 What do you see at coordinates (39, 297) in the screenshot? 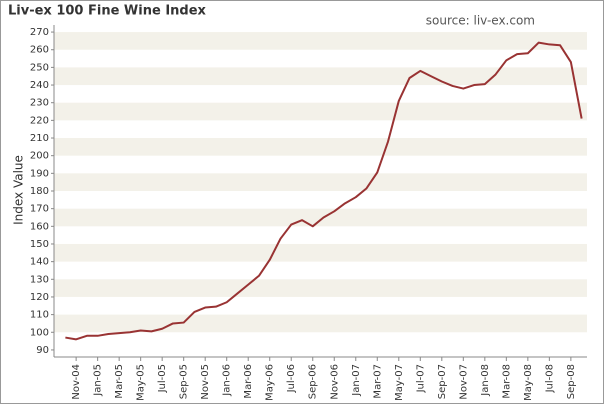
I see `y-tick-label: 120` at bounding box center [39, 297].